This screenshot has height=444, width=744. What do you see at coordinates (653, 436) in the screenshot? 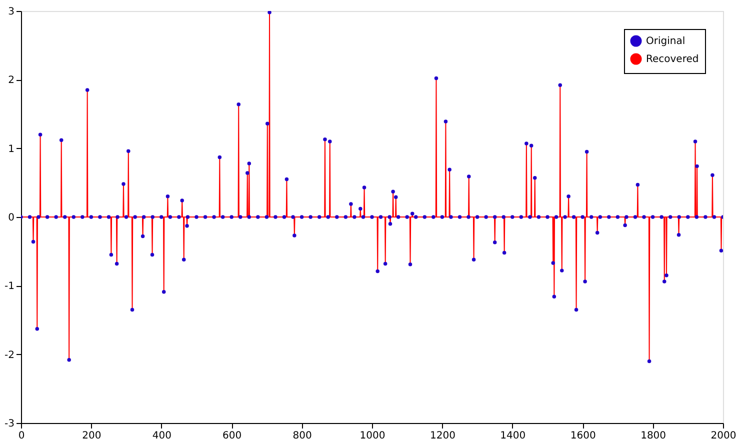
I see `x-tick-label: 1800` at bounding box center [653, 436].